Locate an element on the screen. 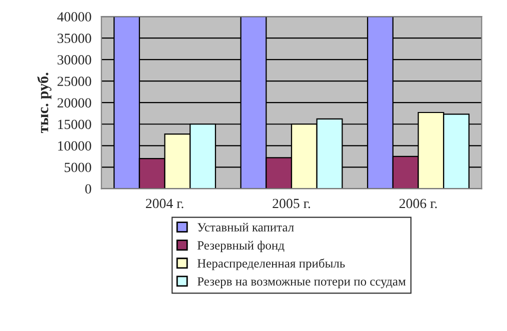  y-tick-label: 25000 is located at coordinates (75, 81).